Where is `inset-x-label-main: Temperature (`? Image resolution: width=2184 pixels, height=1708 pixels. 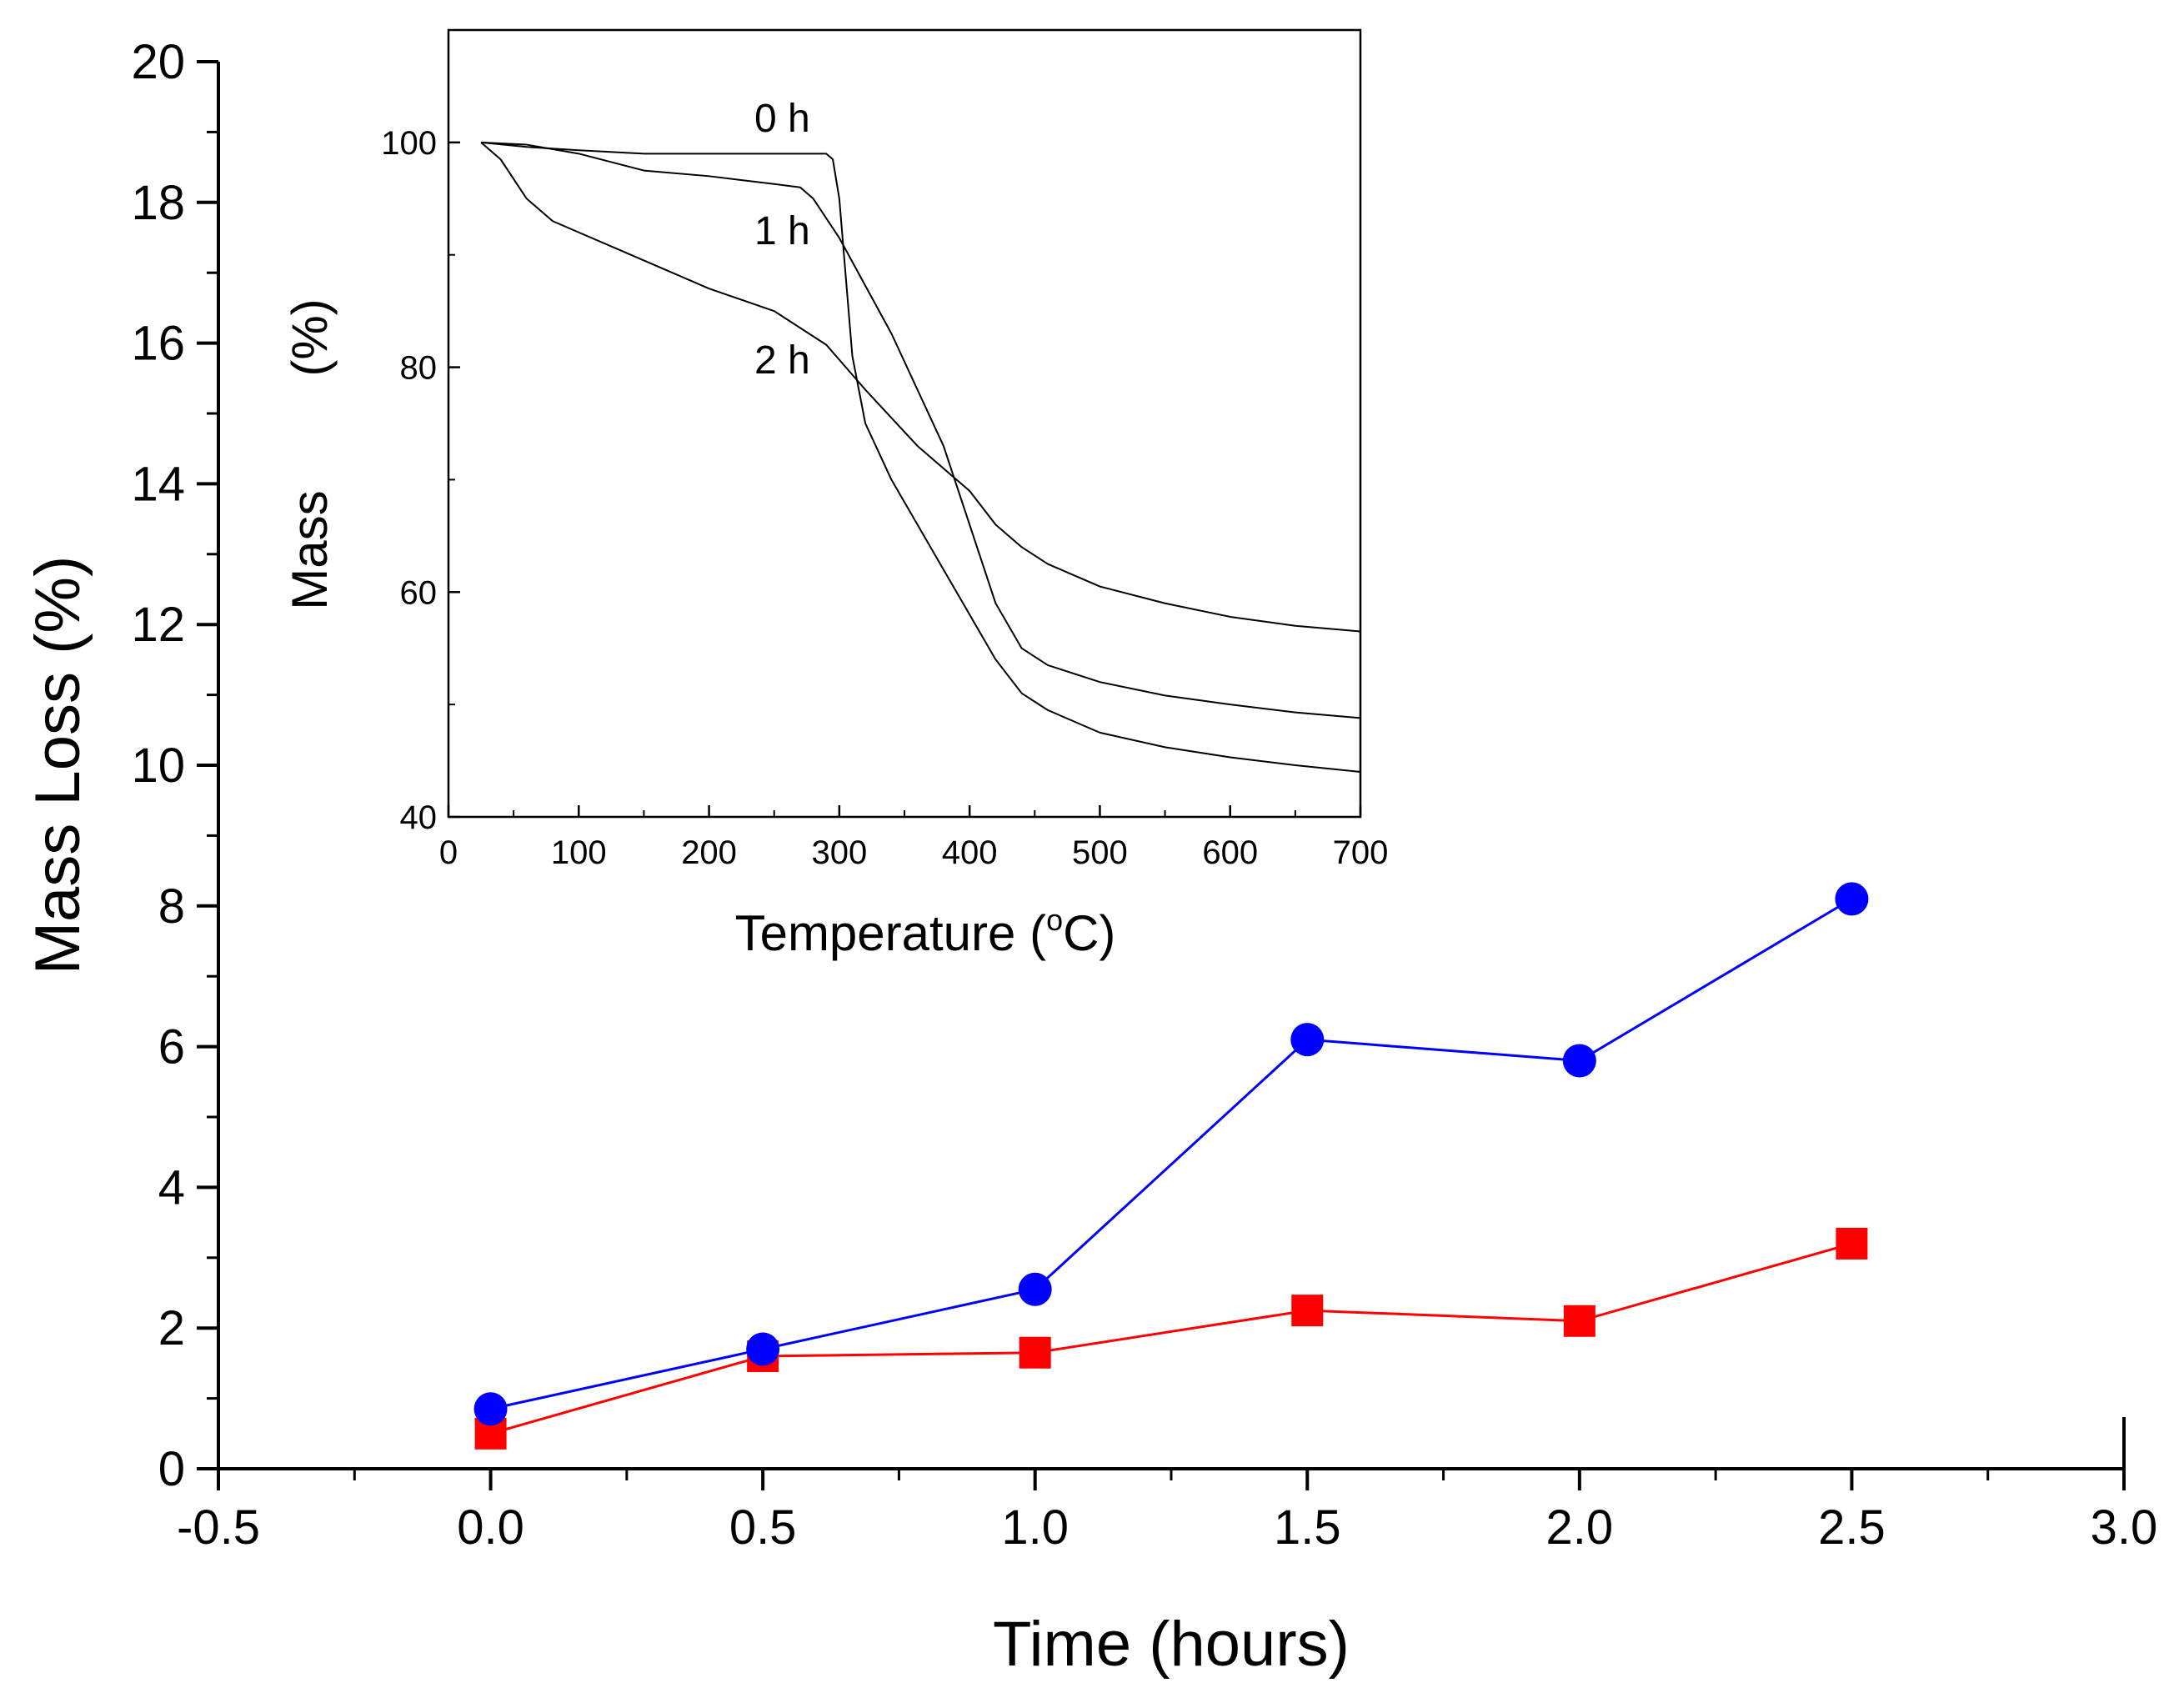 inset-x-label-main: Temperature ( is located at coordinates (890, 933).